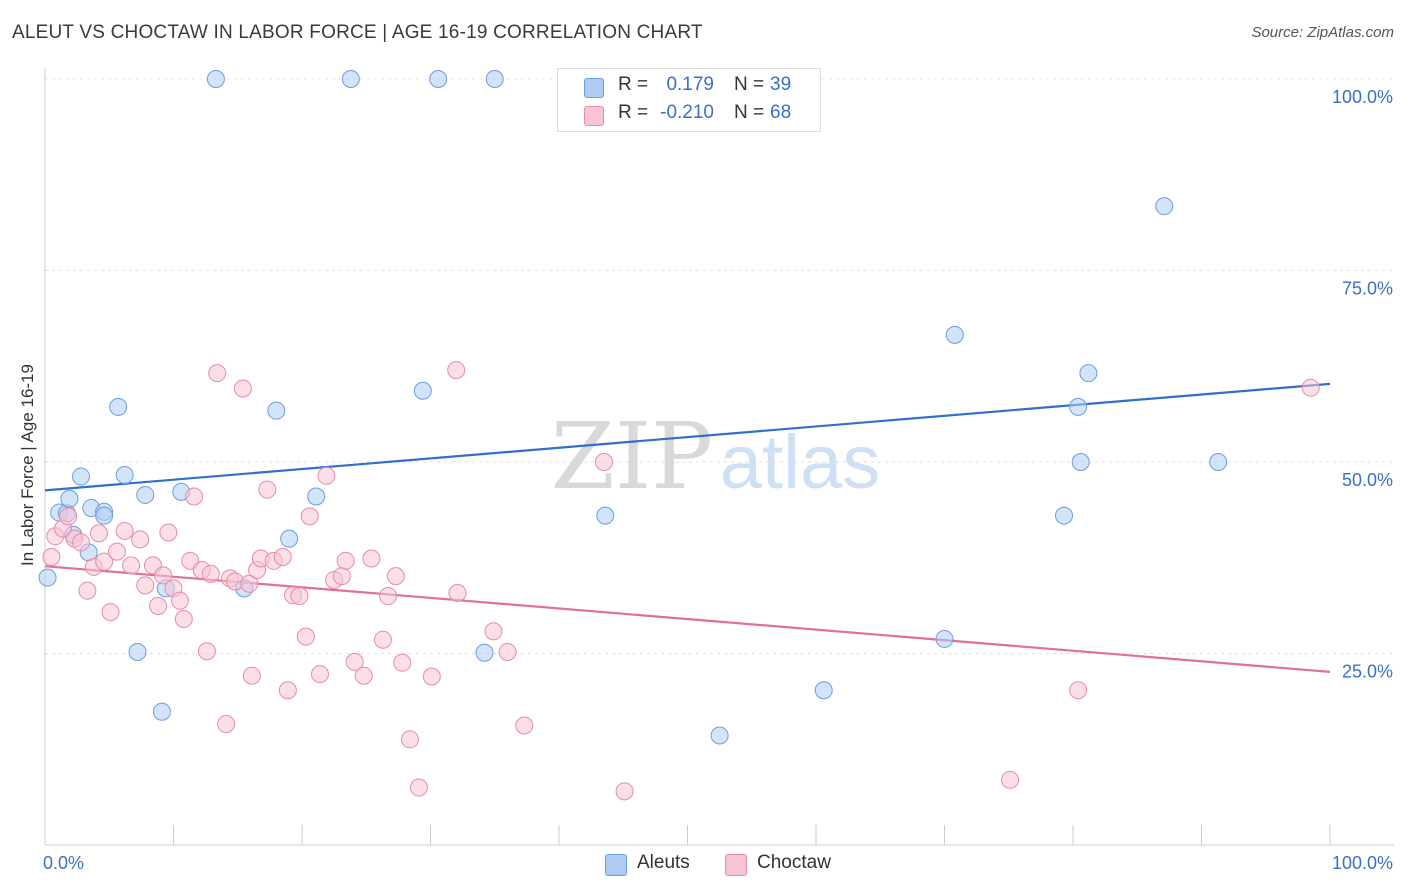  I want to click on trend-line-aleuts, so click(687, 437).